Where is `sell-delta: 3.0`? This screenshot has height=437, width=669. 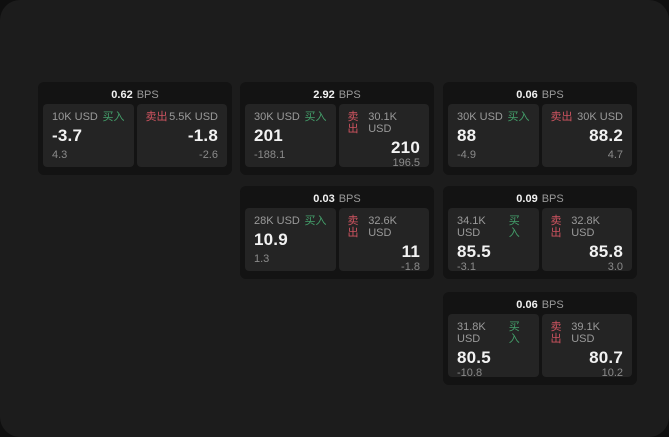
sell-delta: 3.0 is located at coordinates (615, 267).